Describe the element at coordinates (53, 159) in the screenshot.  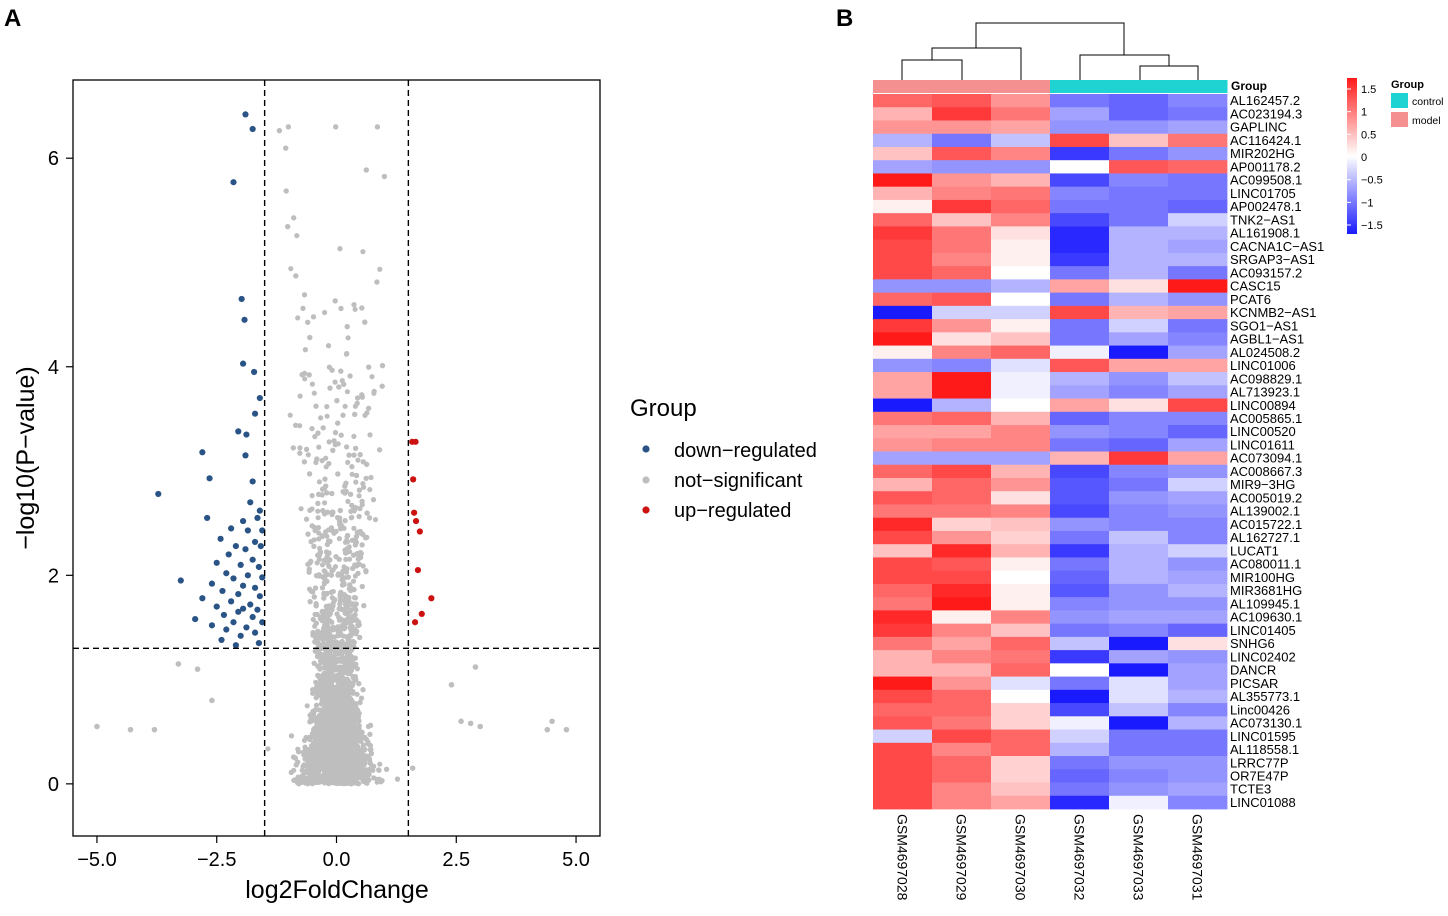
I see `y-tick-label: 6` at that location.